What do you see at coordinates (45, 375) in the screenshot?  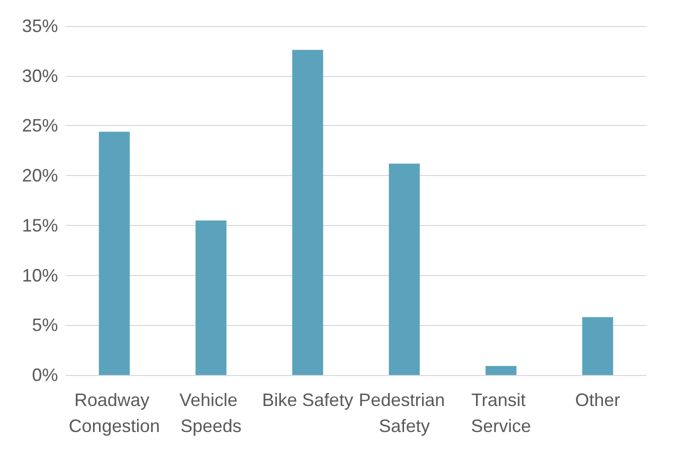 I see `y-tick-label: 0%` at bounding box center [45, 375].